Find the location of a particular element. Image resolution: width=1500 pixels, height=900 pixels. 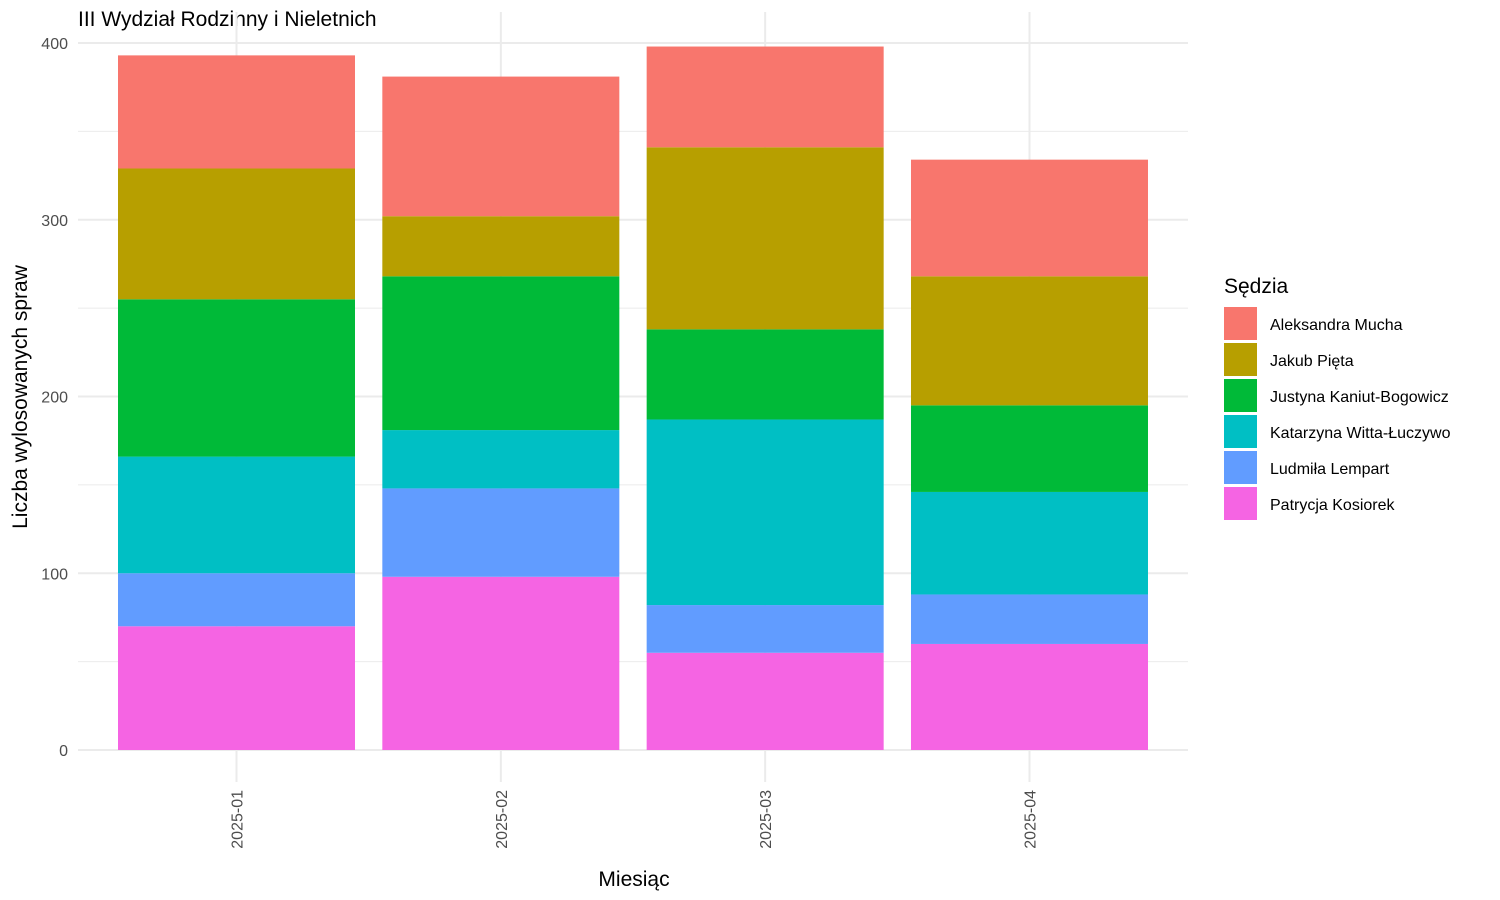

y-tick-label: 100 is located at coordinates (54, 574).